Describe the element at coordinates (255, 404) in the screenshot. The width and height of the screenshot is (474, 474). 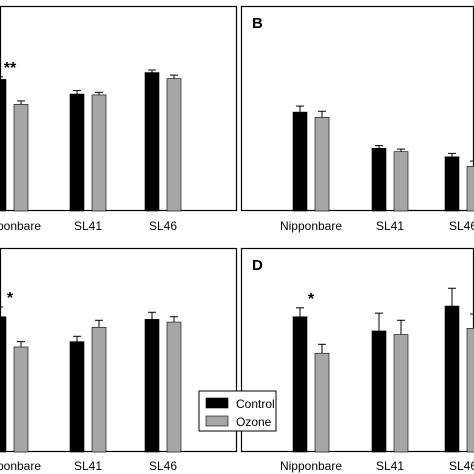
I see `legend-label-control: Control` at that location.